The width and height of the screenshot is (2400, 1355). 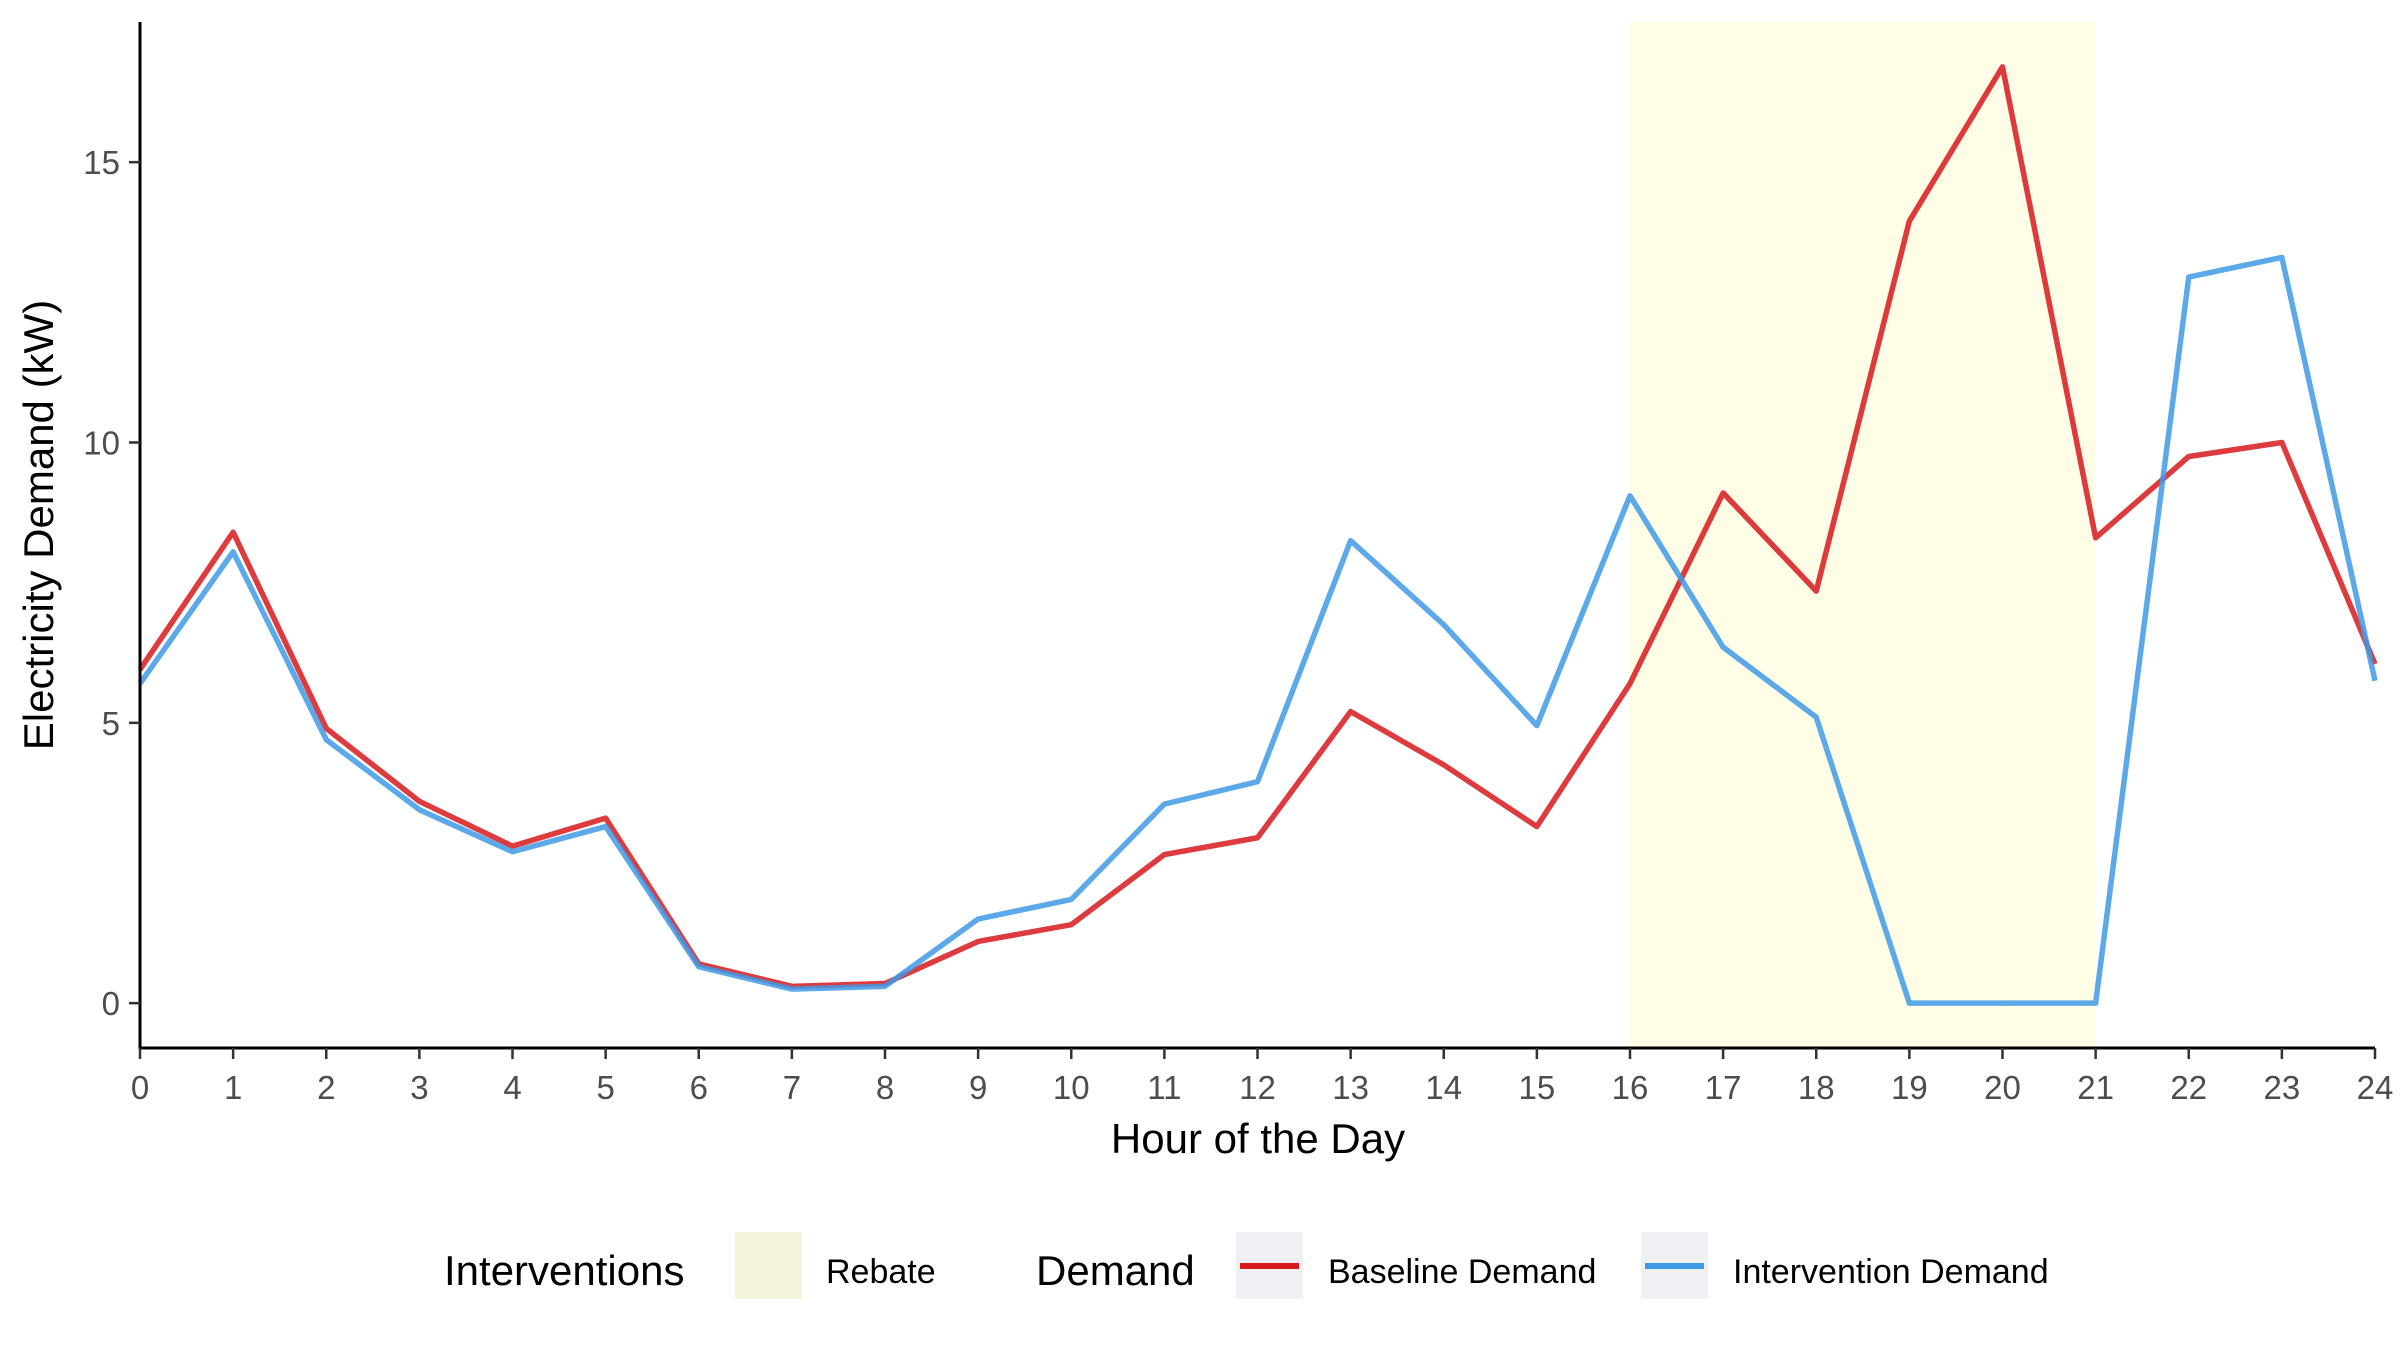 What do you see at coordinates (792, 1087) in the screenshot?
I see `x-tick-label-7: 7` at bounding box center [792, 1087].